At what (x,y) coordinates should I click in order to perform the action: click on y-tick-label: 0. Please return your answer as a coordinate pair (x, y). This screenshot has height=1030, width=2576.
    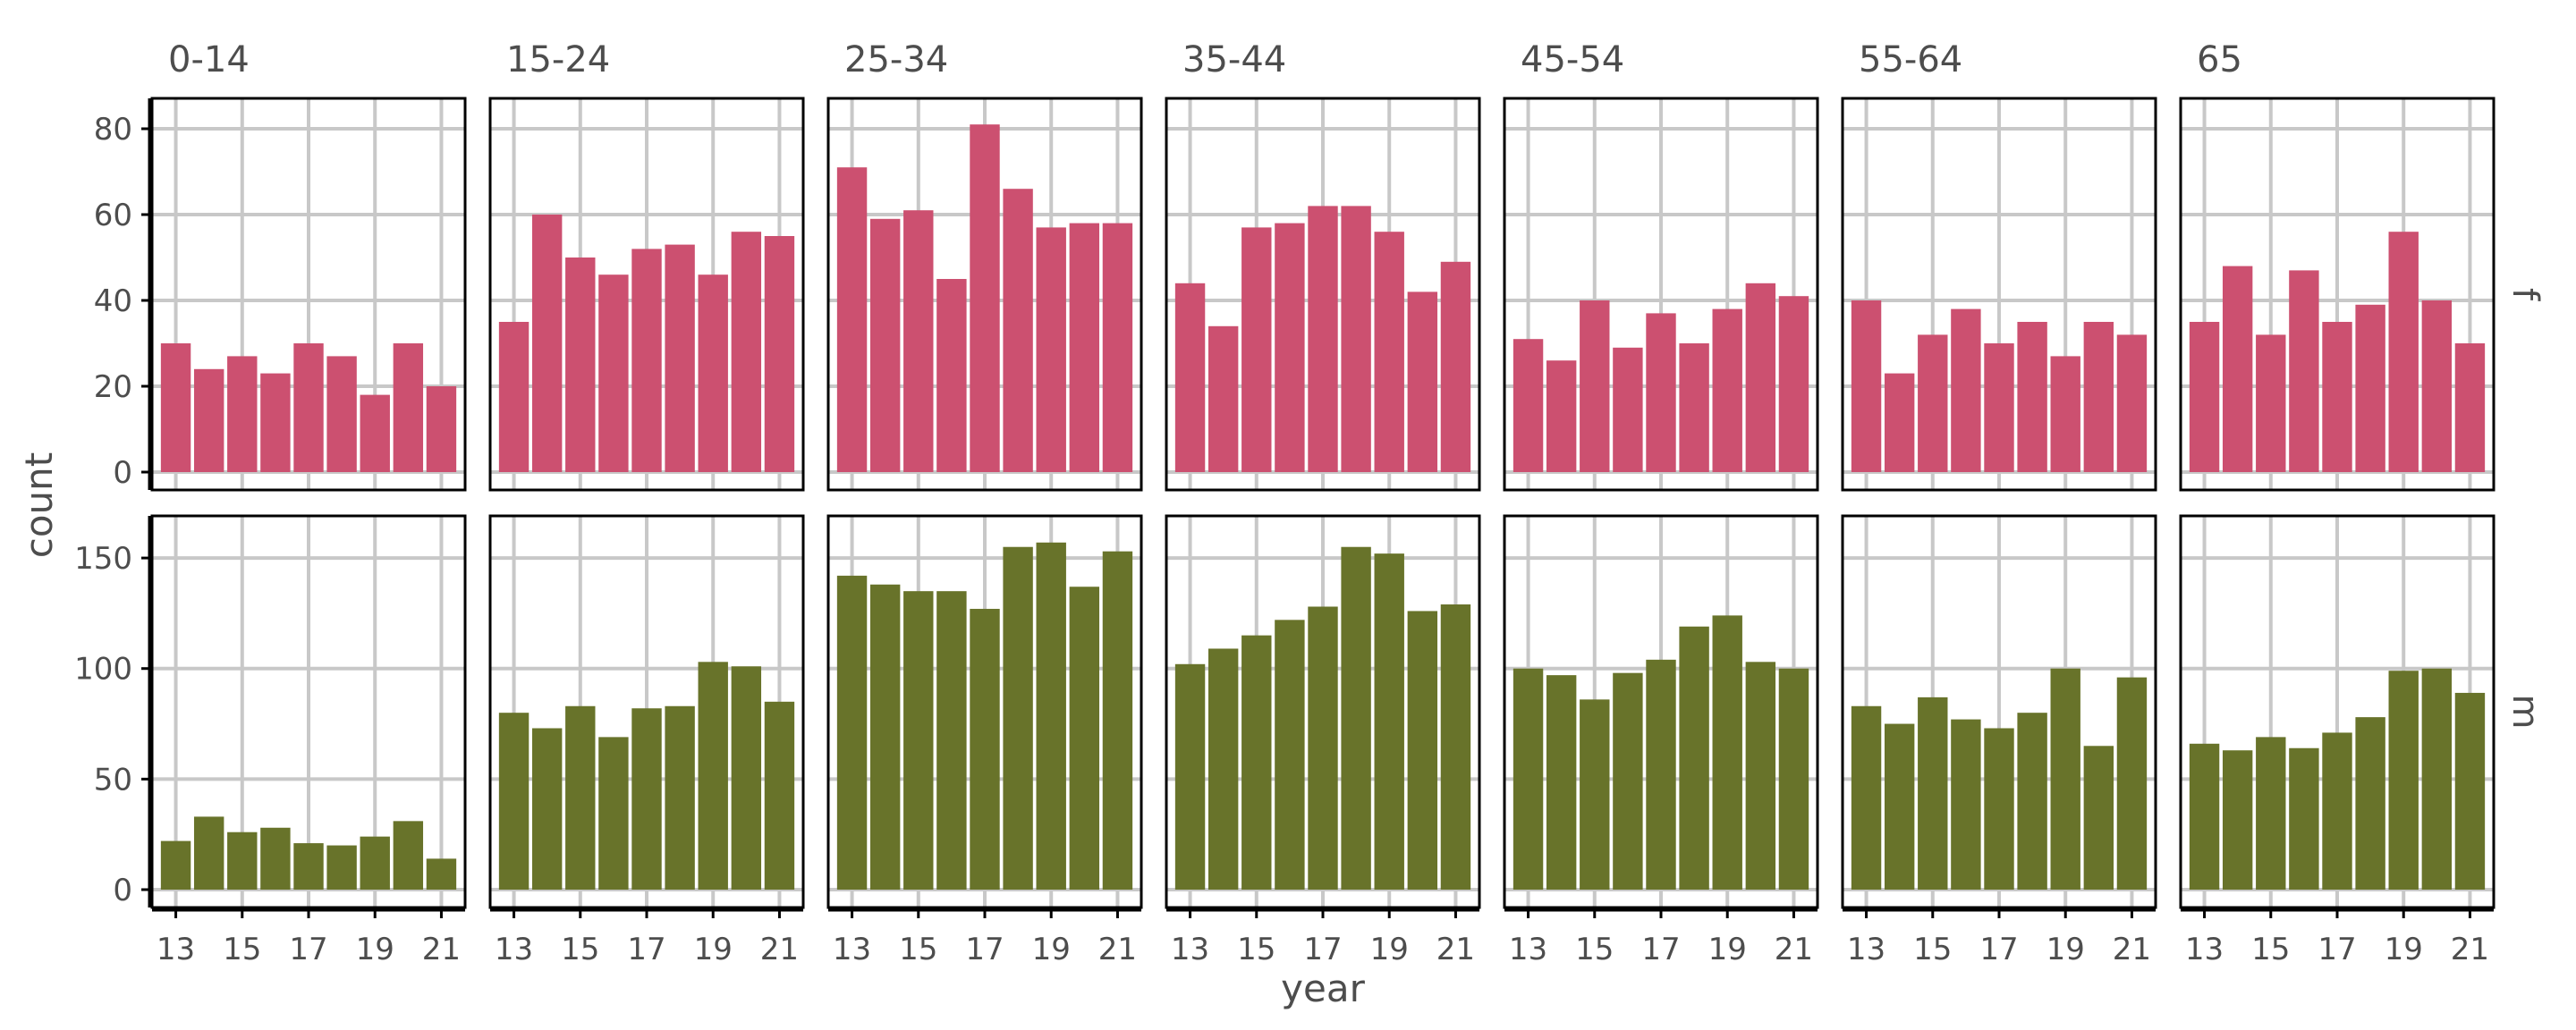
    Looking at the image, I should click on (122, 473).